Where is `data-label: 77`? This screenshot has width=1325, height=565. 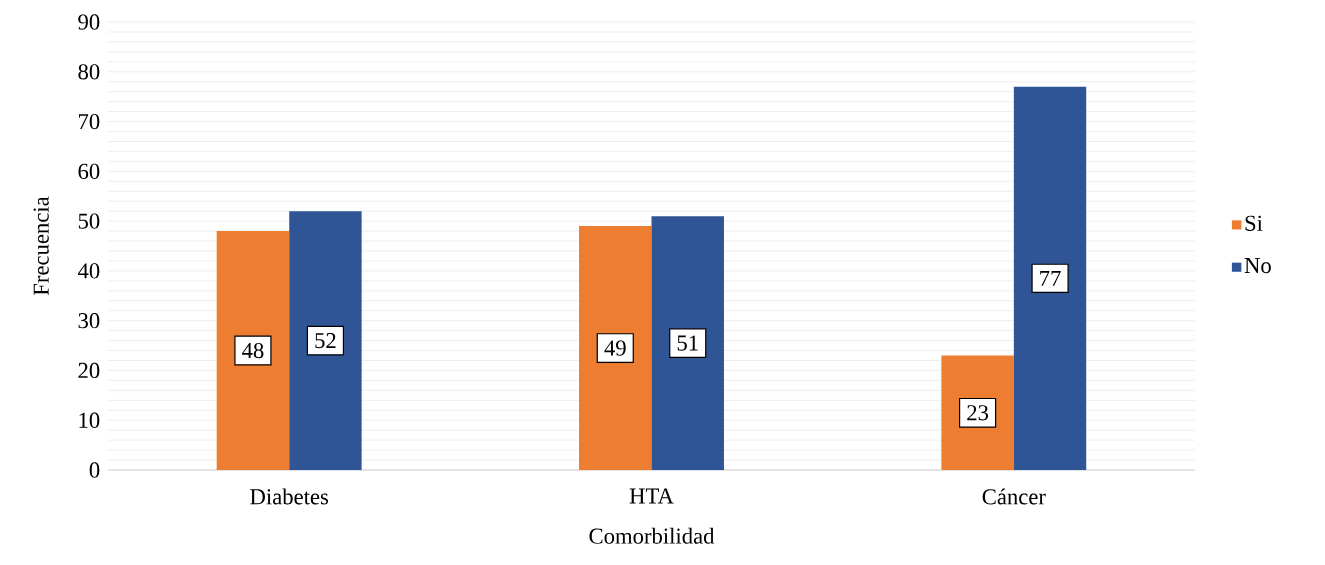
data-label: 77 is located at coordinates (1050, 278).